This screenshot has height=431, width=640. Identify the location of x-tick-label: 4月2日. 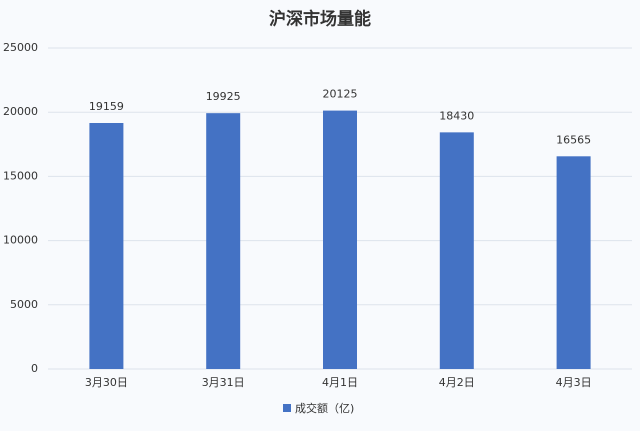
(457, 382).